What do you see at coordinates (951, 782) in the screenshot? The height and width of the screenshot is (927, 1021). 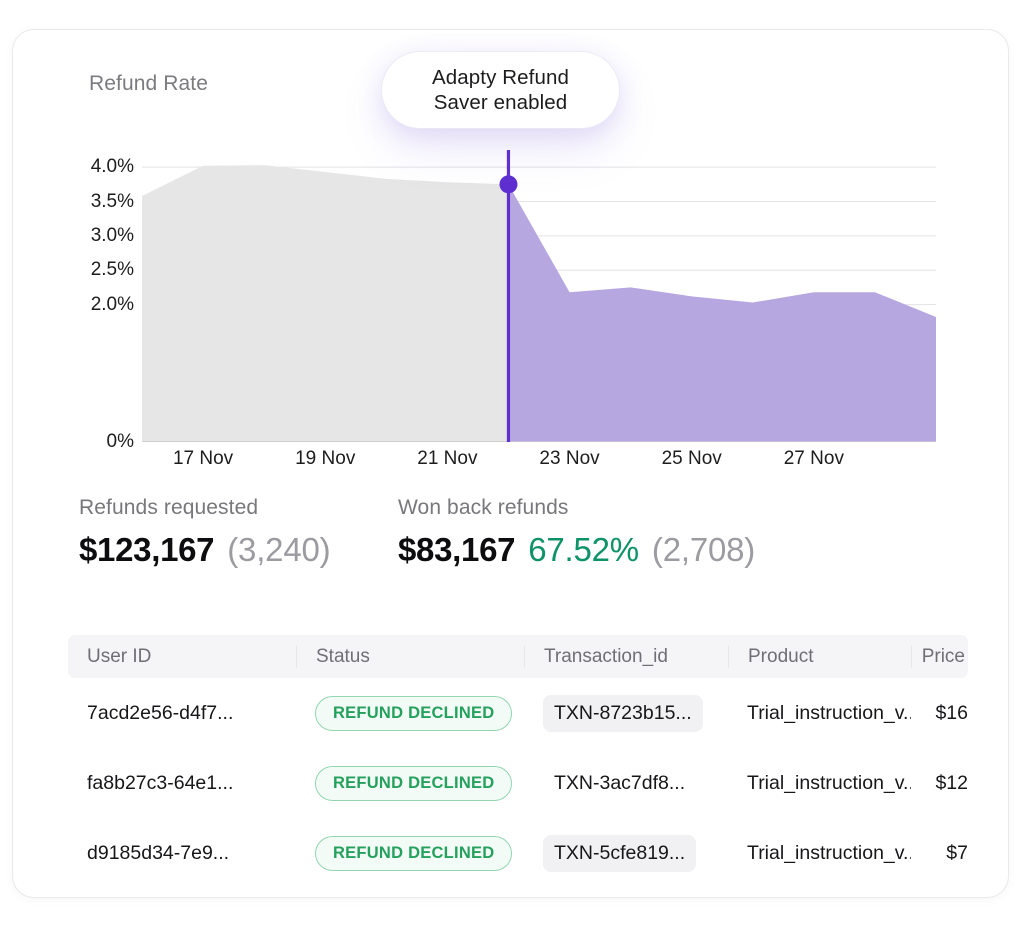 I see `cell-price: $12` at bounding box center [951, 782].